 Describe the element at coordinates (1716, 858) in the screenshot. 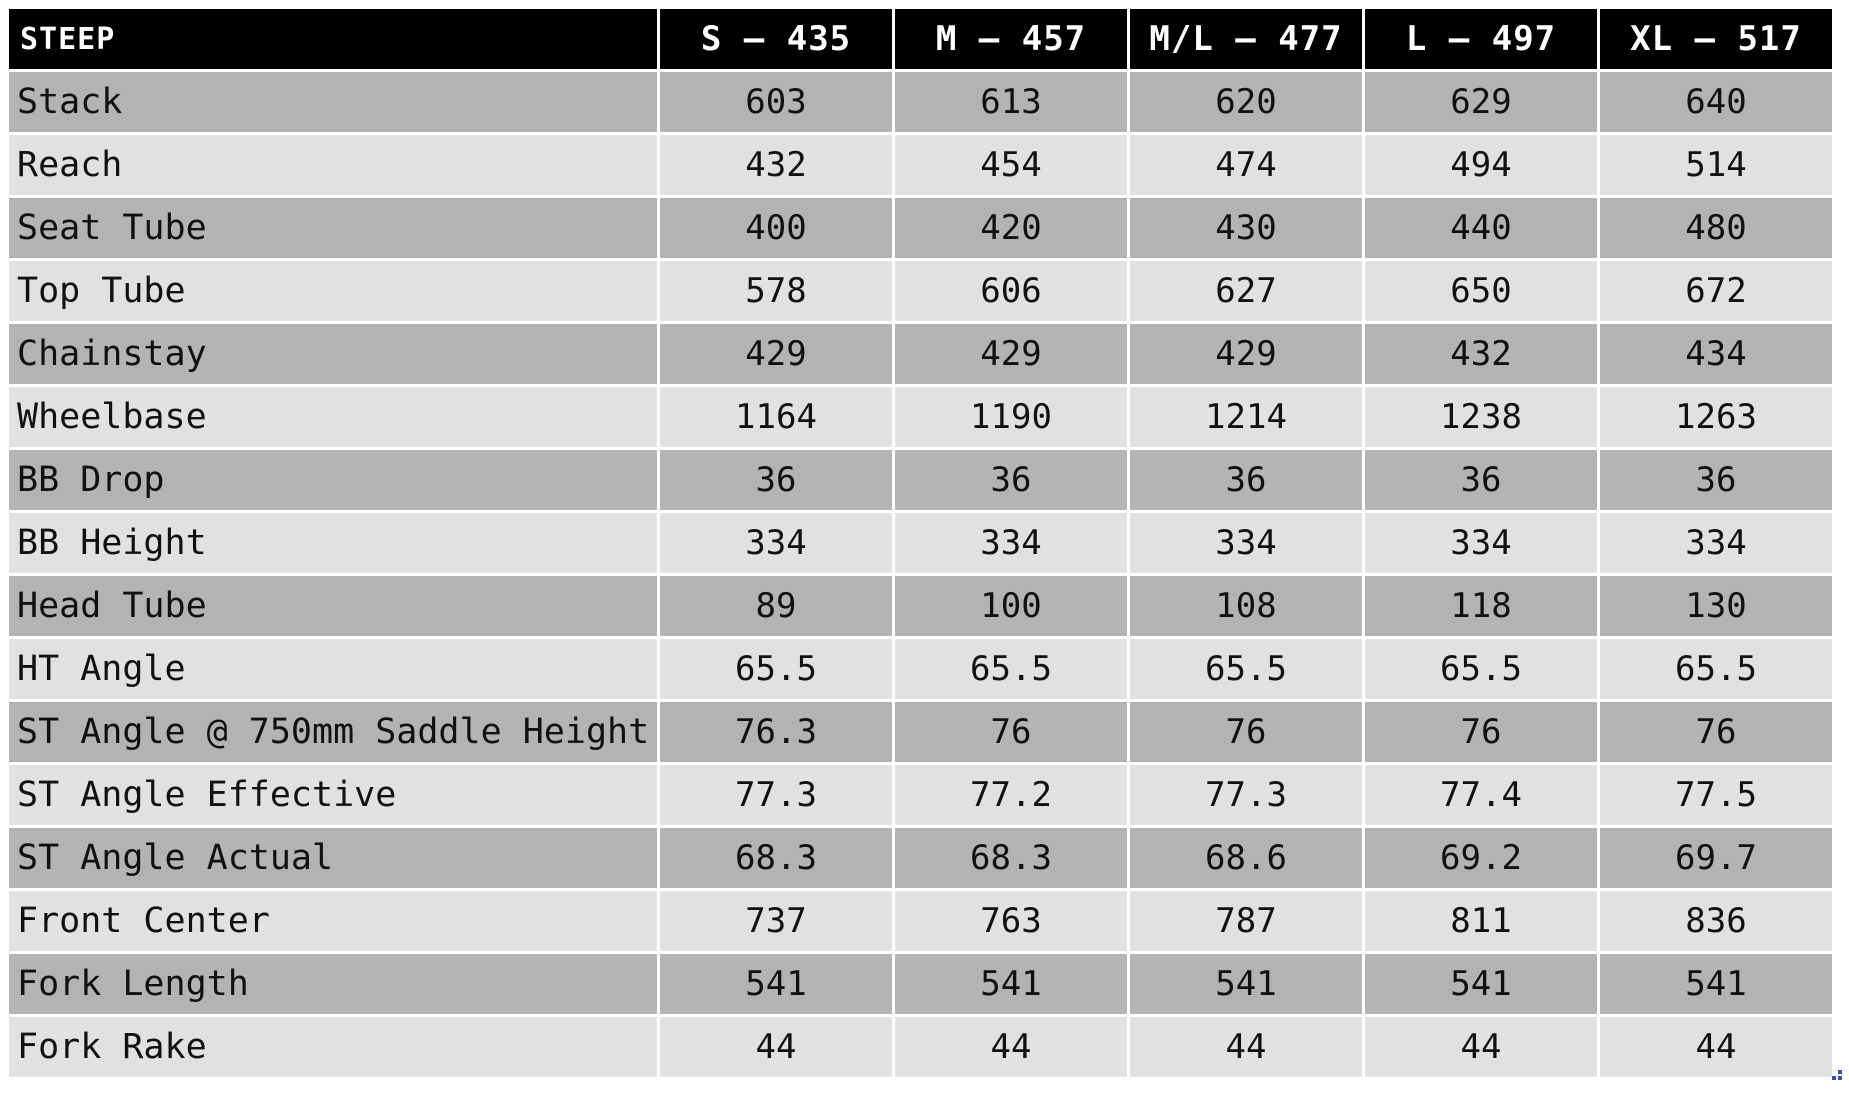

I see `value-cell: 69.7` at that location.